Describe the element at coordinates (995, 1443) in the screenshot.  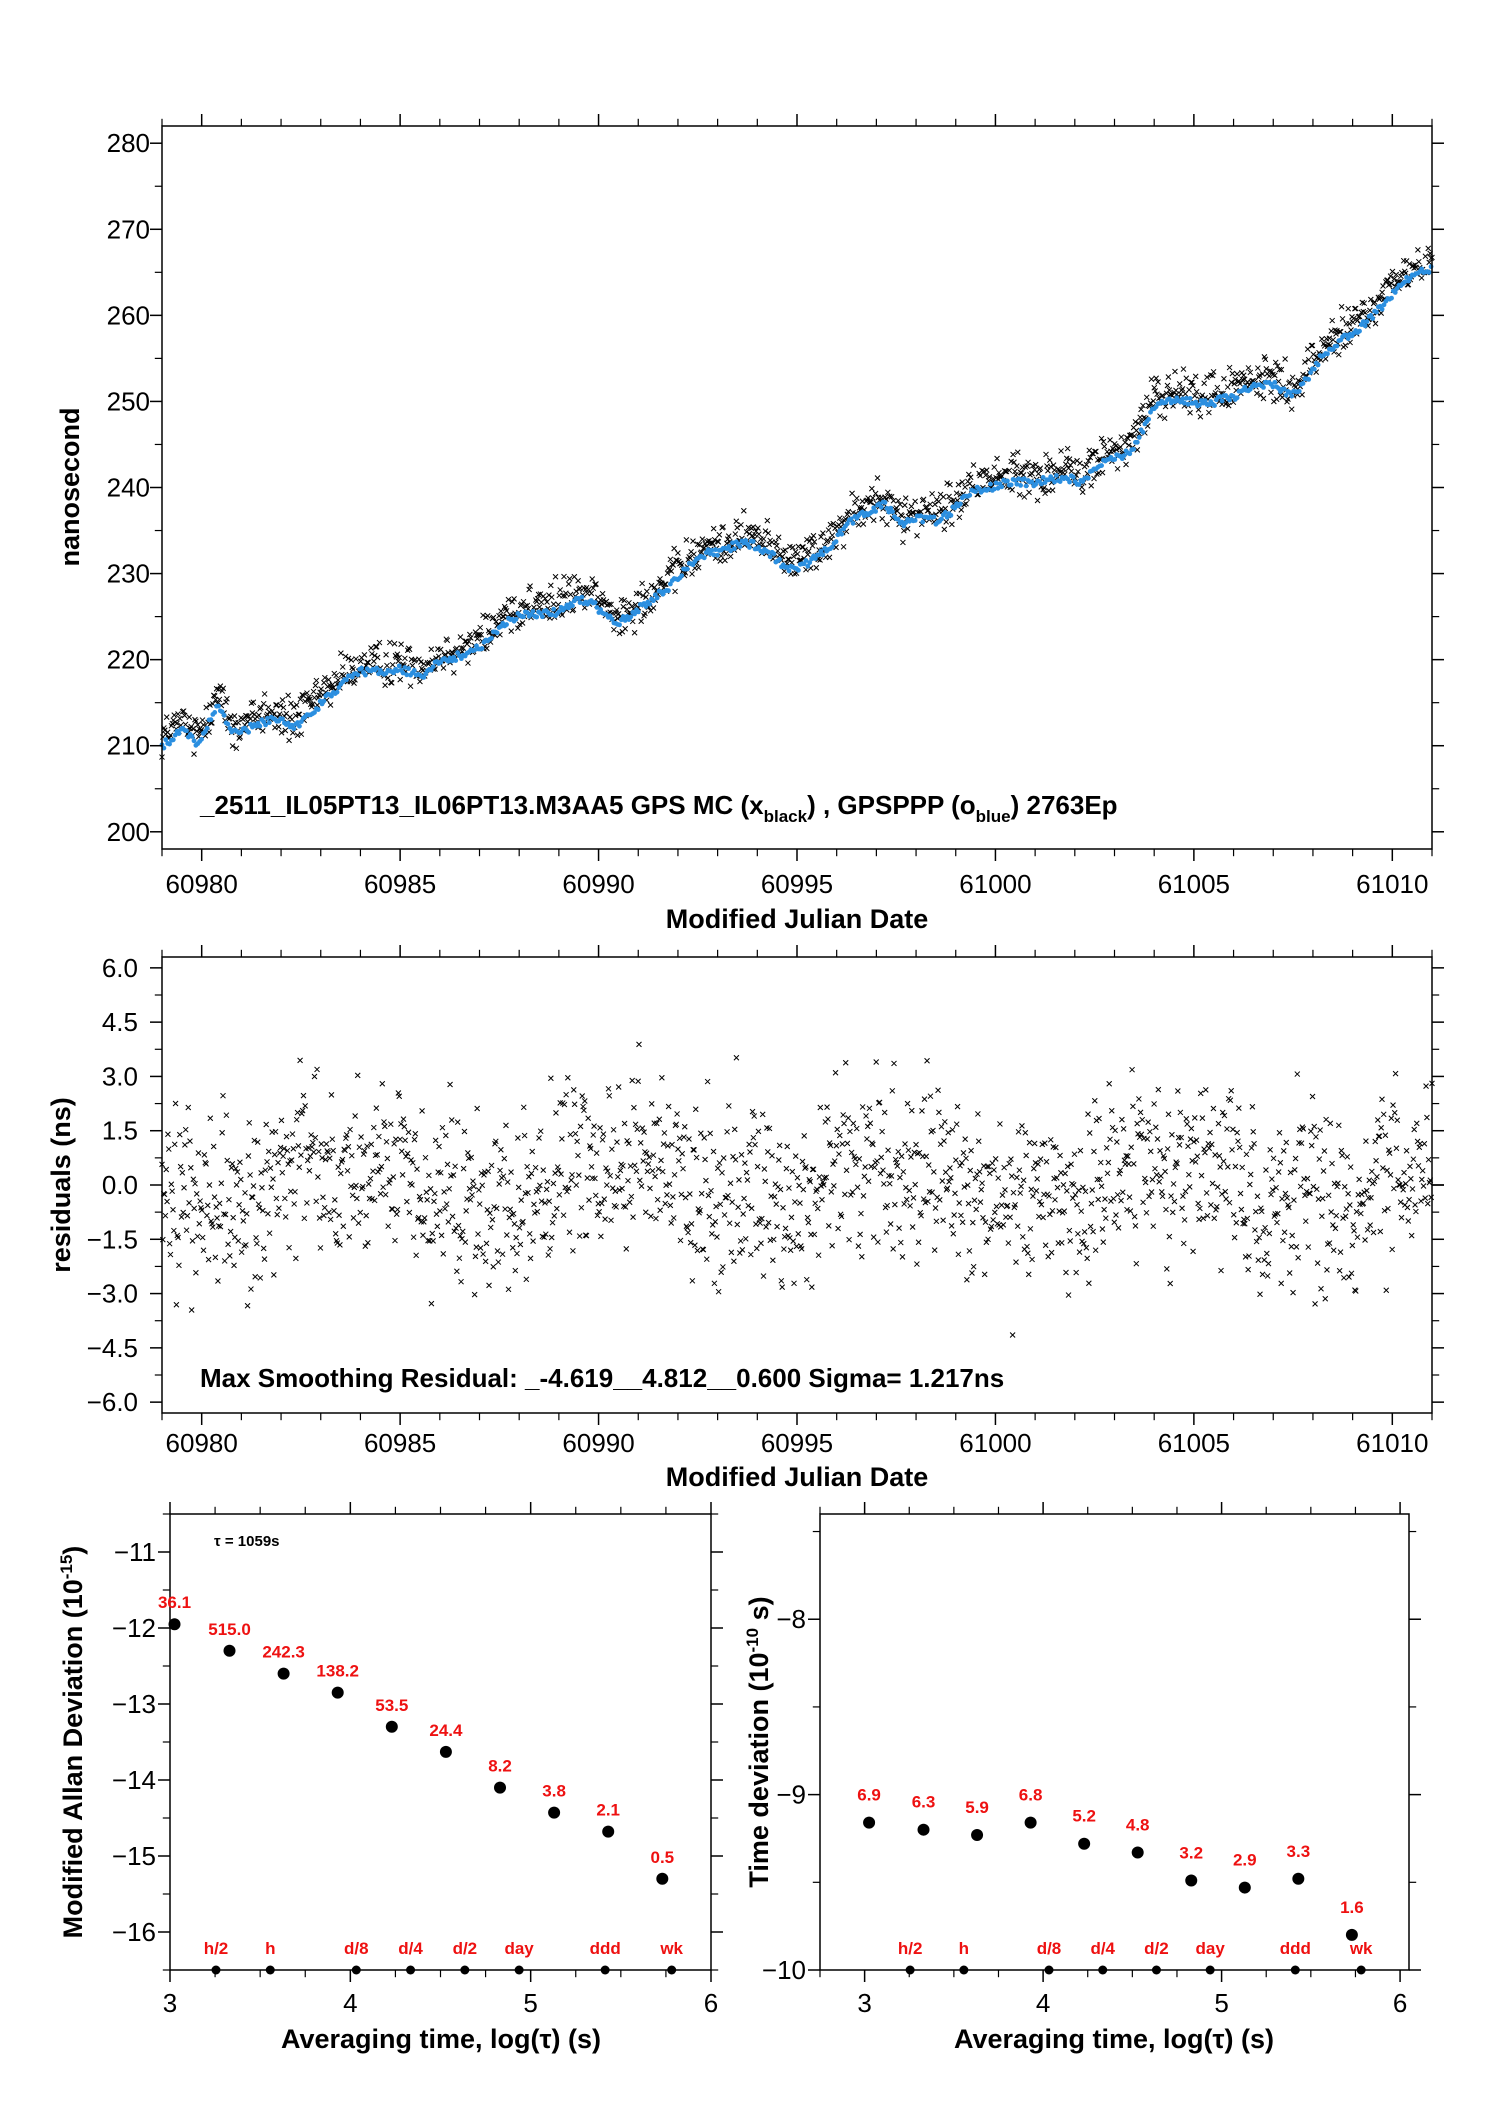
I see `residuals-x-tick-label: 61000` at that location.